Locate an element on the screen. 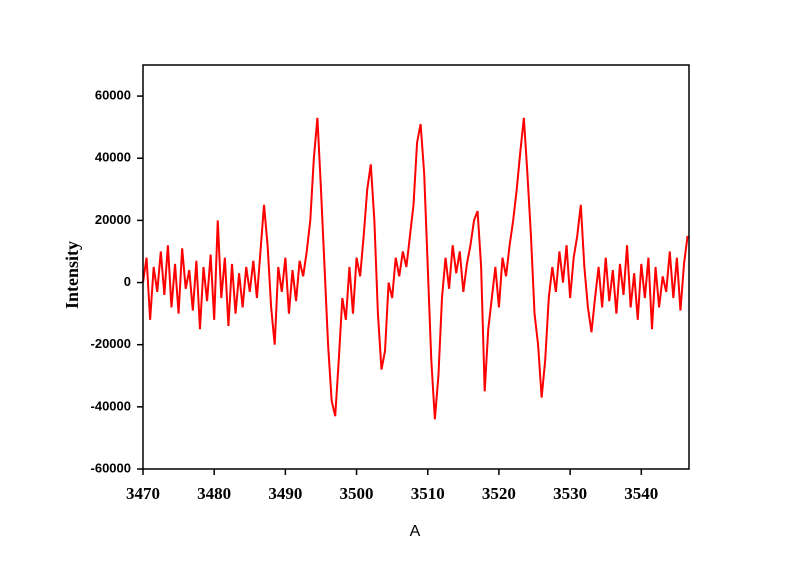  x-tick-label: 3500 is located at coordinates (357, 493).